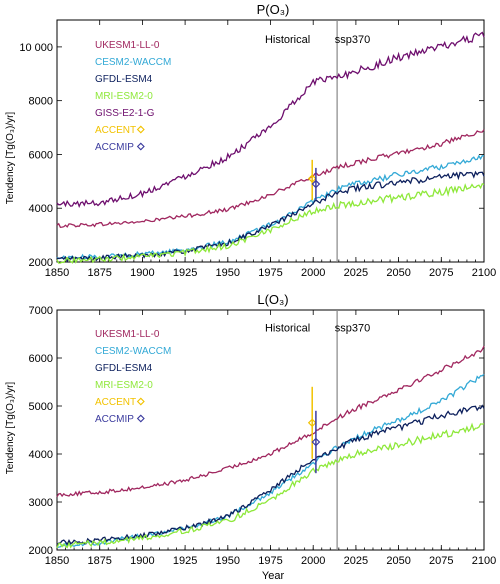 This screenshot has width=500, height=584. I want to click on series-line-gfdl-esm4, so click(270, 216).